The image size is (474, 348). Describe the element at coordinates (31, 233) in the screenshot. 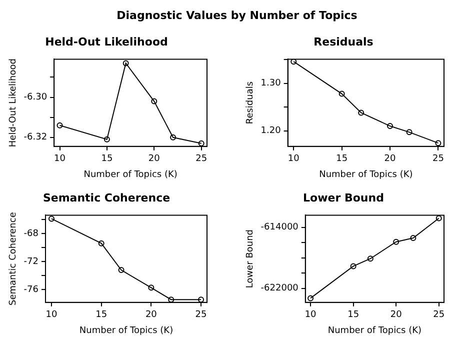

I see `y-tick-label: -68` at that location.